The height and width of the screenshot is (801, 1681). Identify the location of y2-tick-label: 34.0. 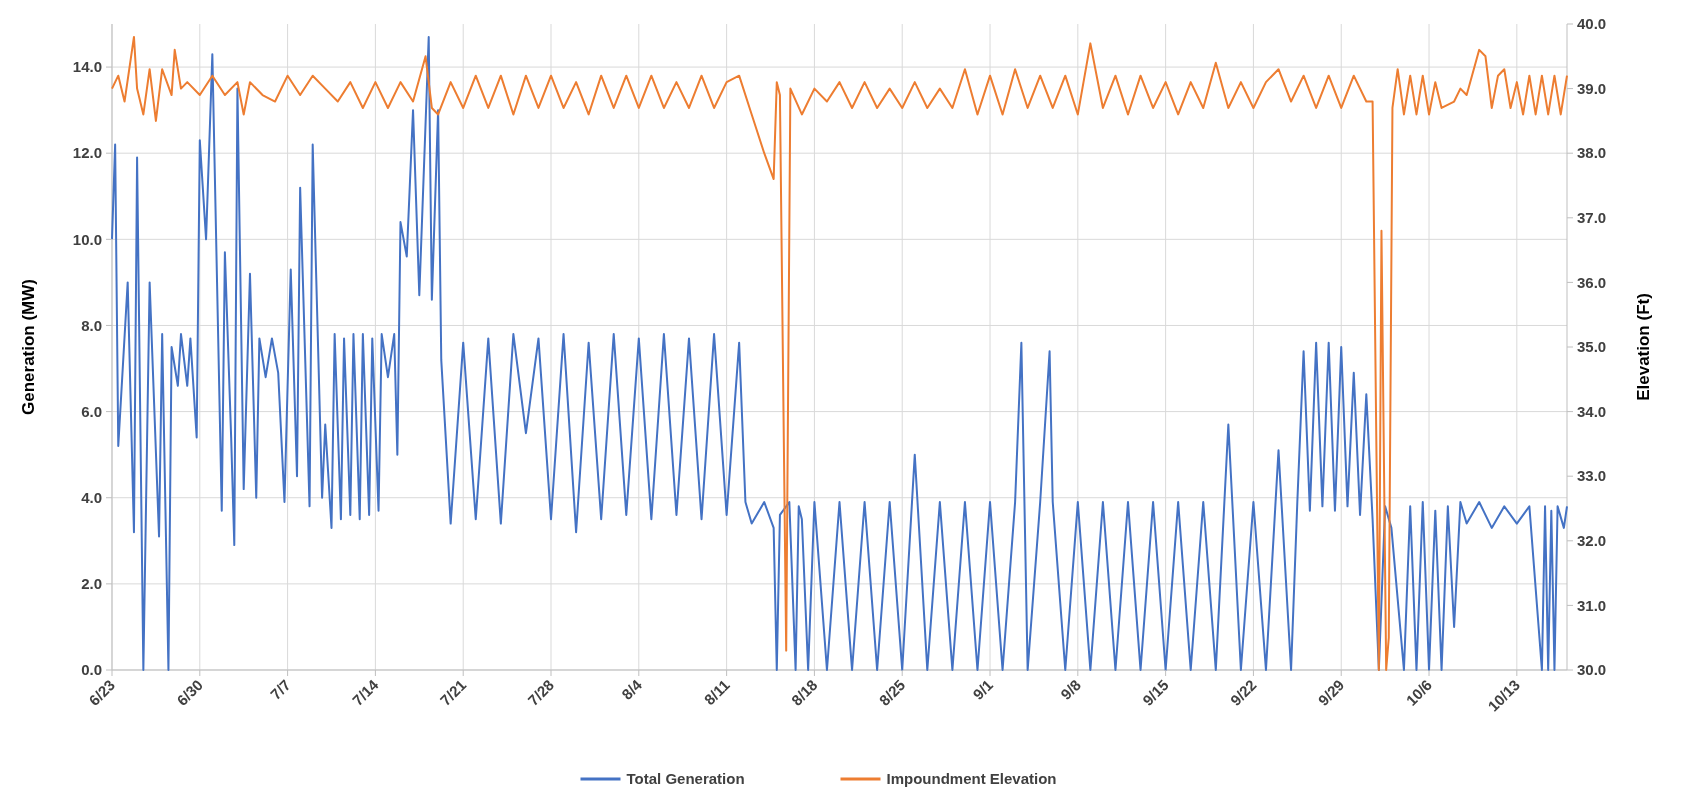
(1592, 411).